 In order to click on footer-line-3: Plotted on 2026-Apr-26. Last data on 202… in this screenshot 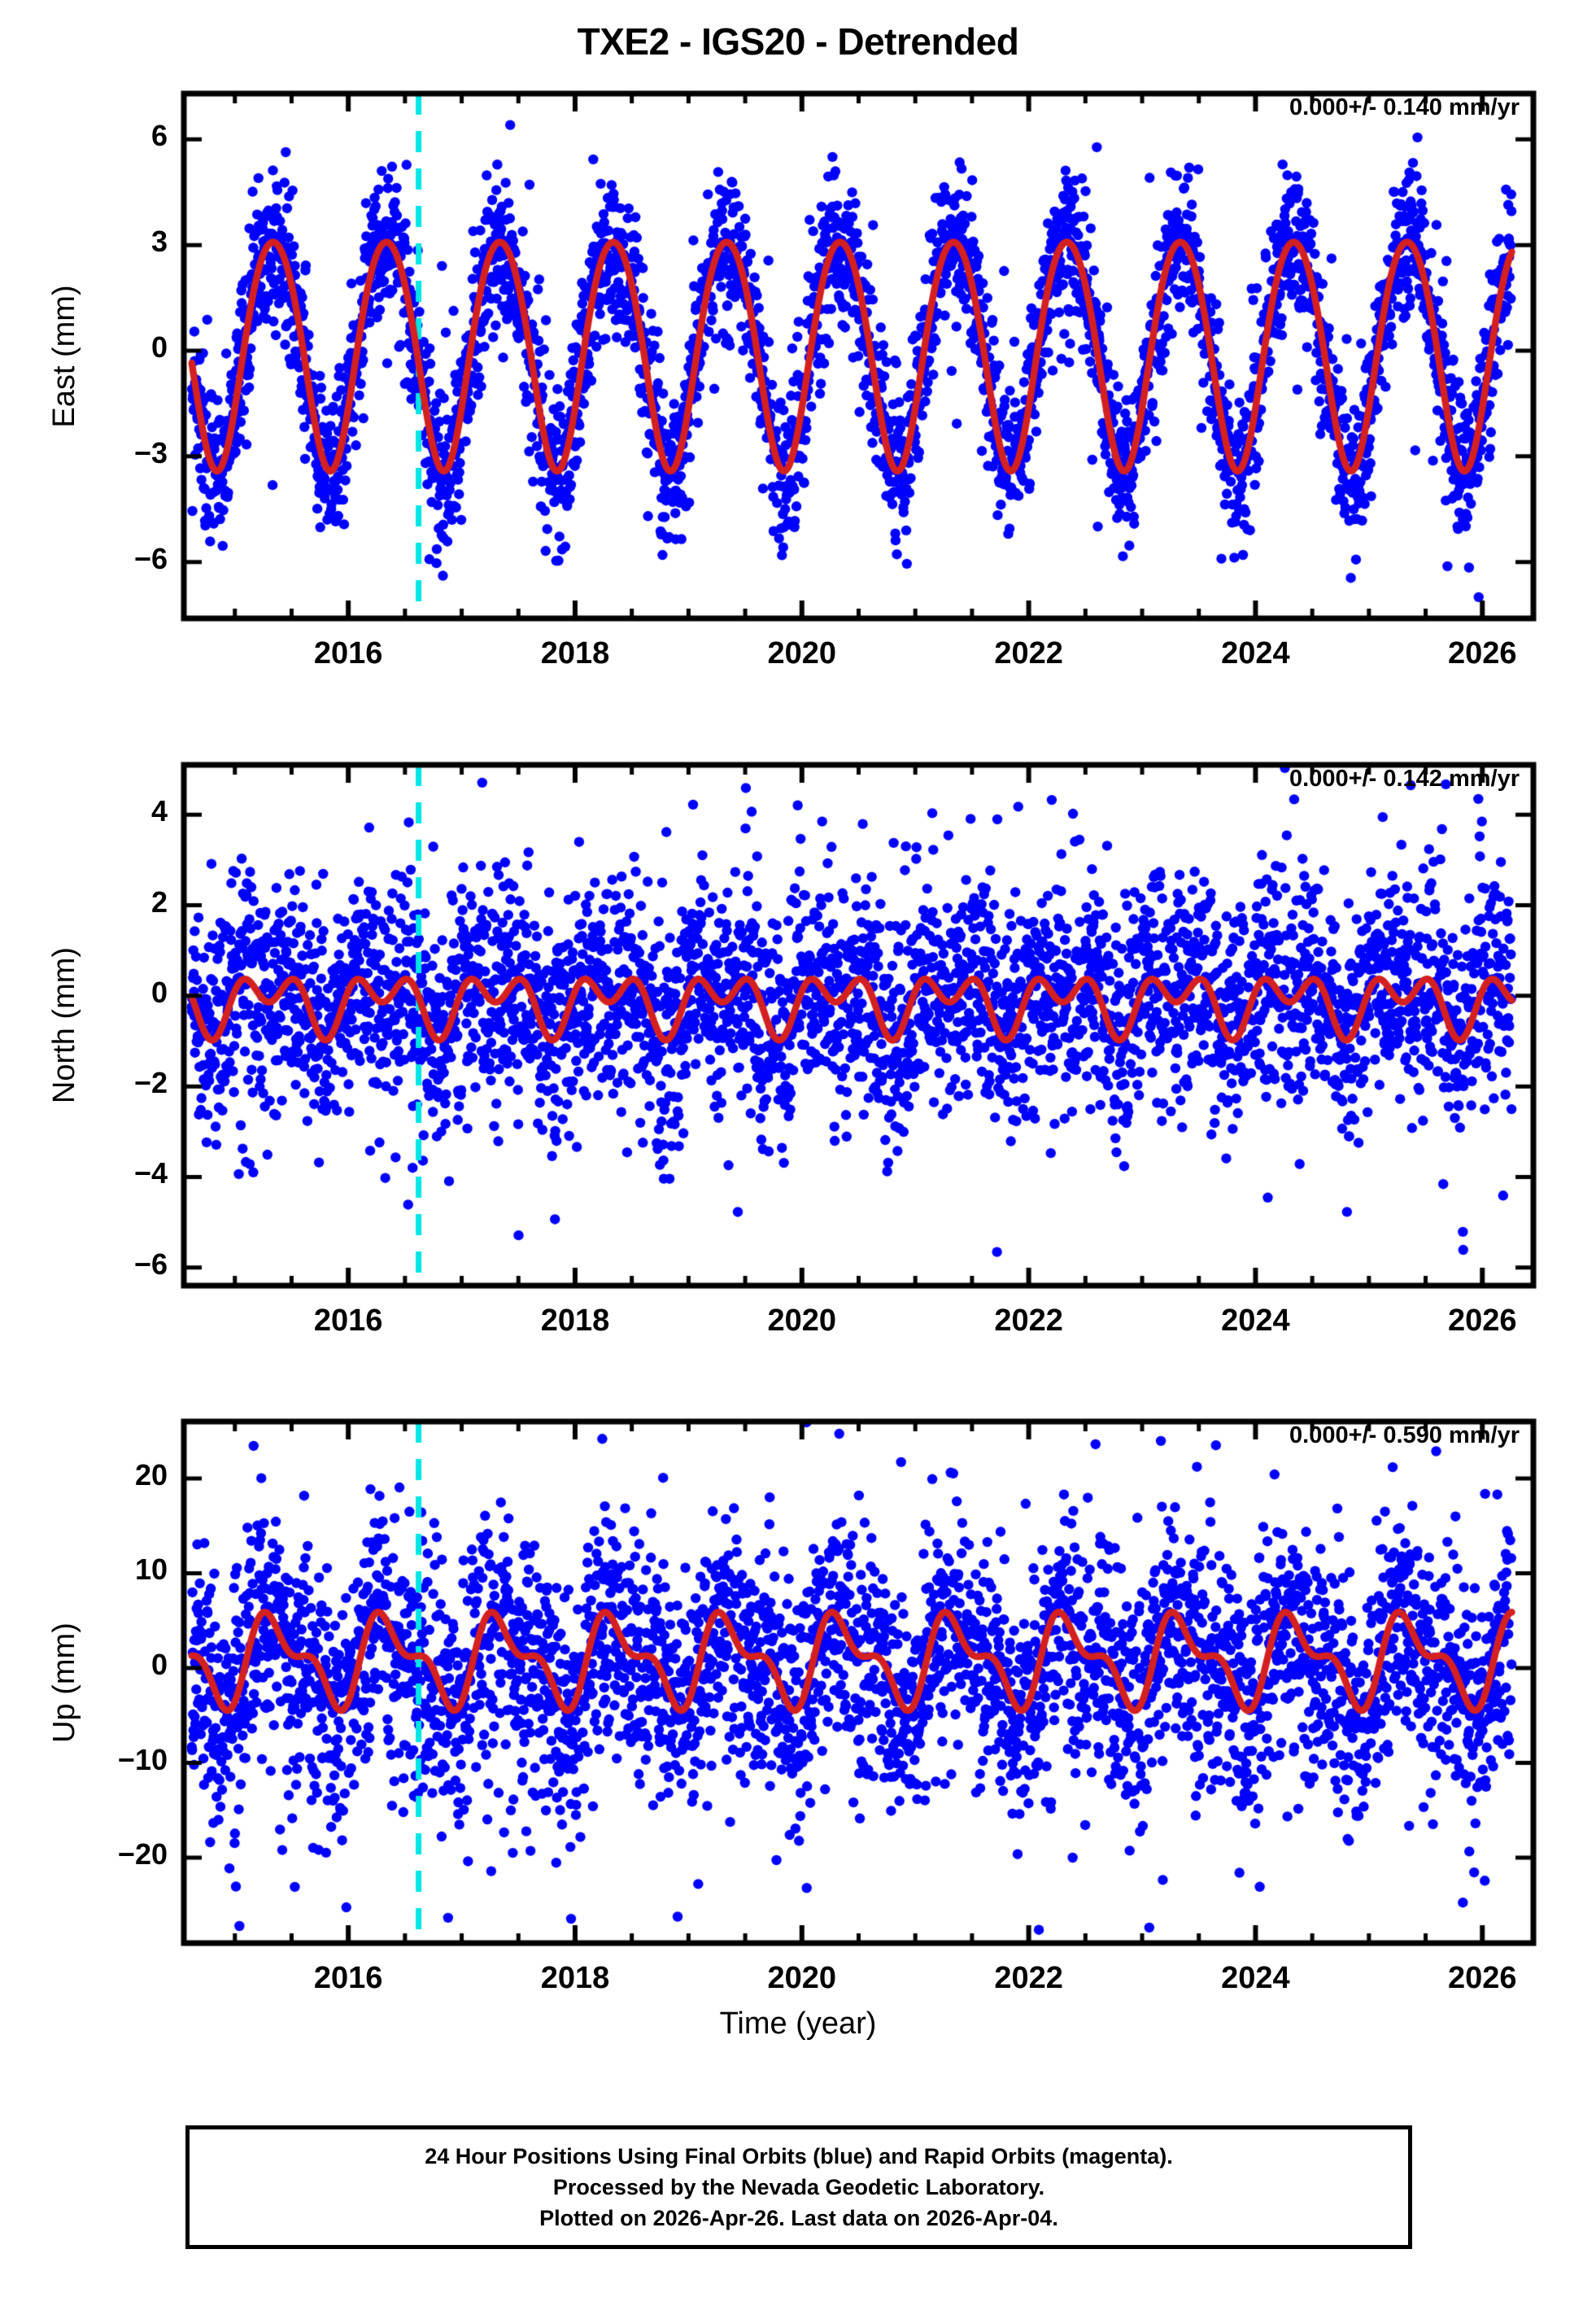, I will do `click(798, 2218)`.